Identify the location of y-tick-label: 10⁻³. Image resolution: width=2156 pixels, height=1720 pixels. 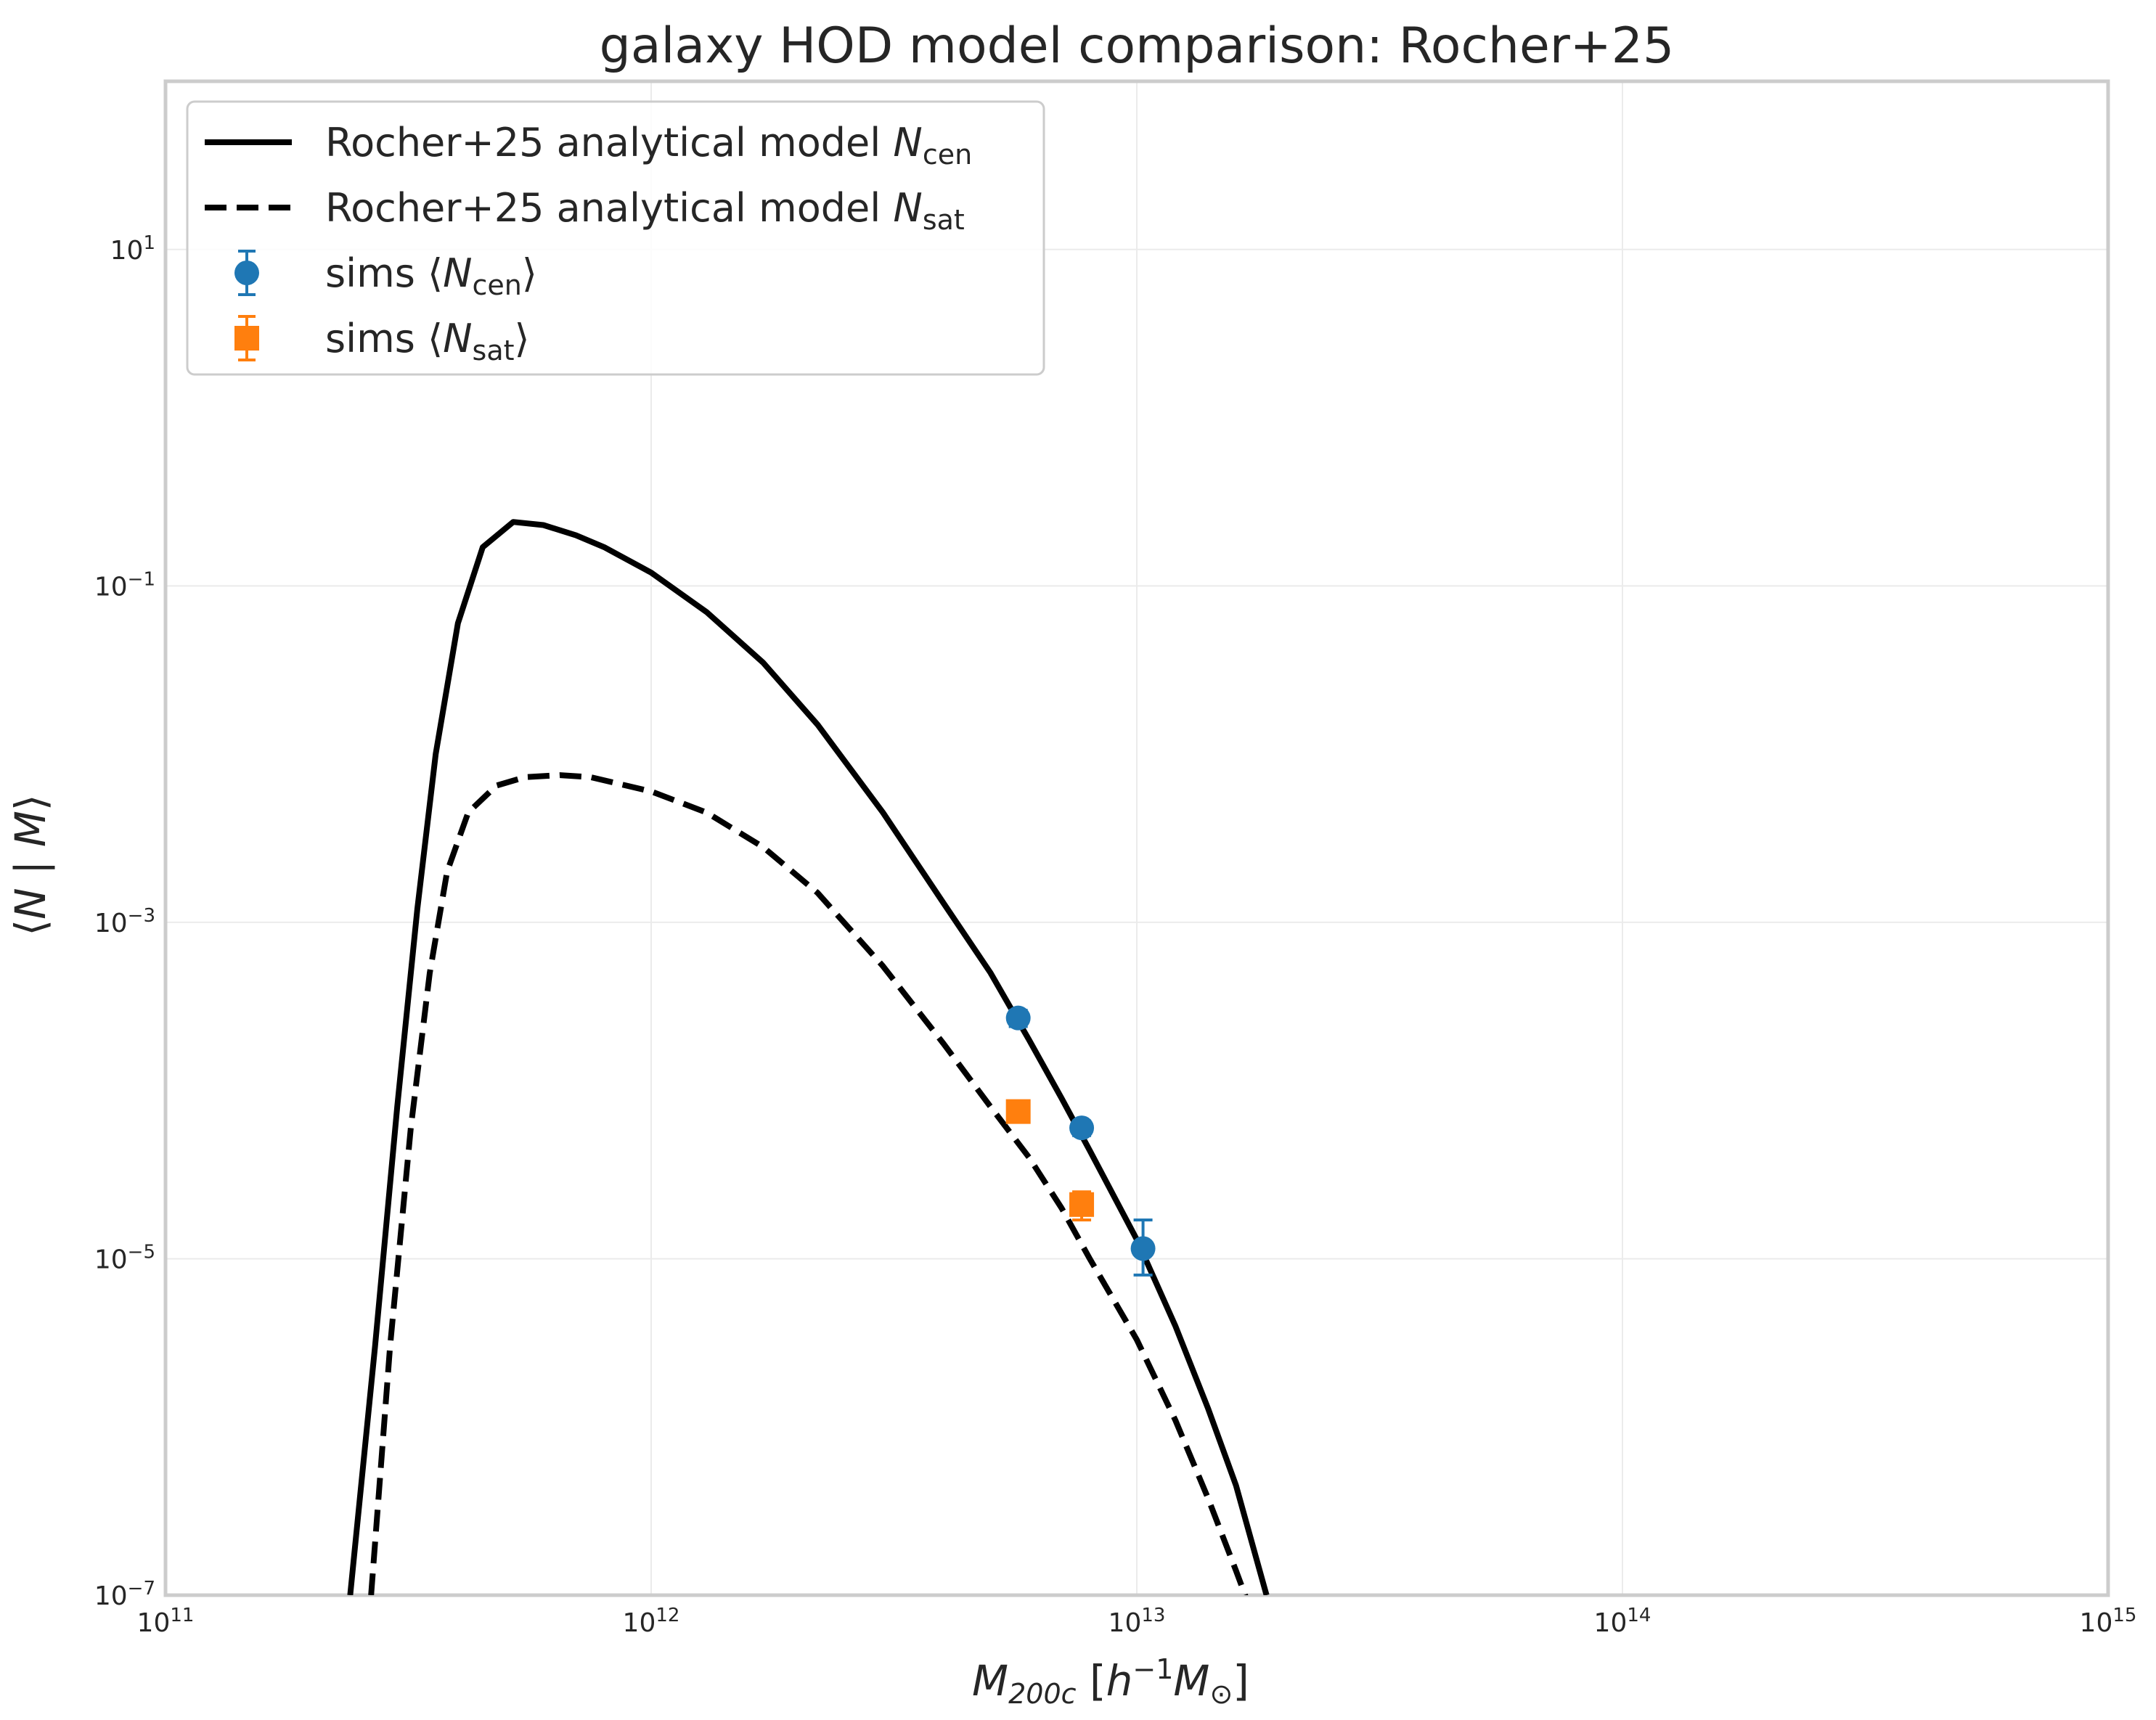
(125, 921).